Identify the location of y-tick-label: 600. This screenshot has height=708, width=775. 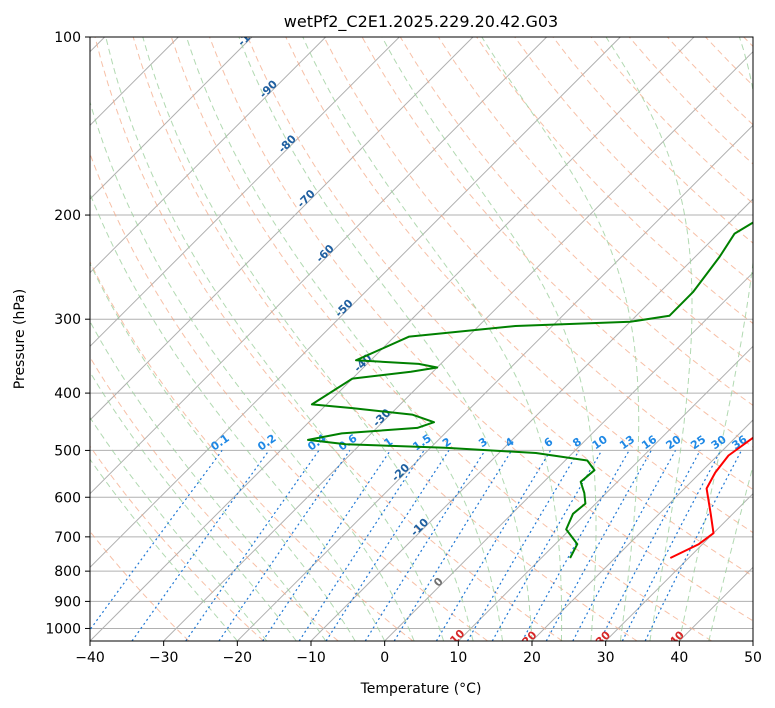
(67, 498).